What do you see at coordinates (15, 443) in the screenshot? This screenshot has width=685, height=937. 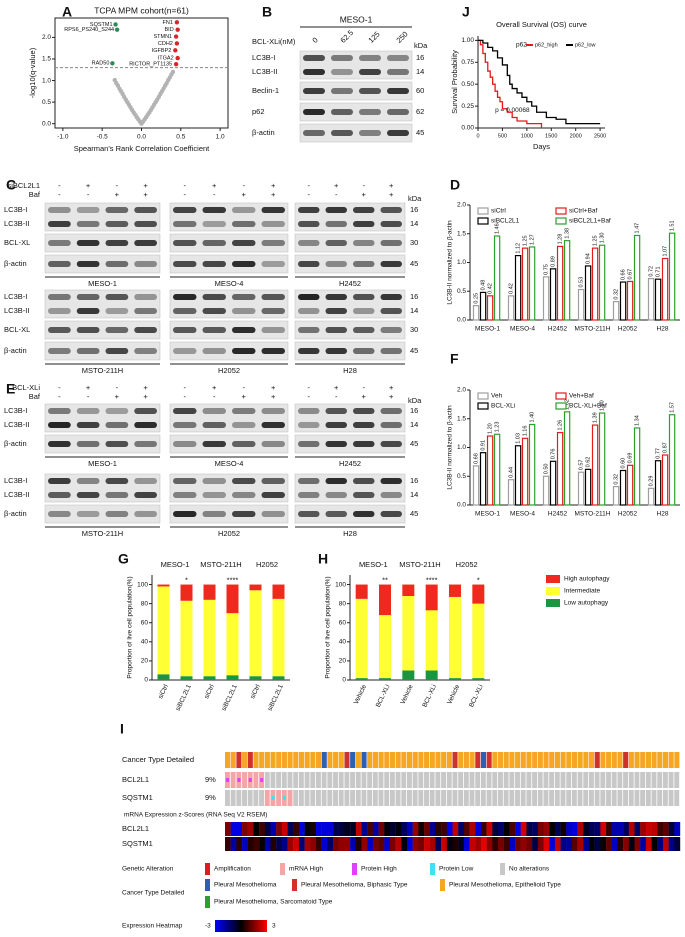 I see `row-label: β-actin` at bounding box center [15, 443].